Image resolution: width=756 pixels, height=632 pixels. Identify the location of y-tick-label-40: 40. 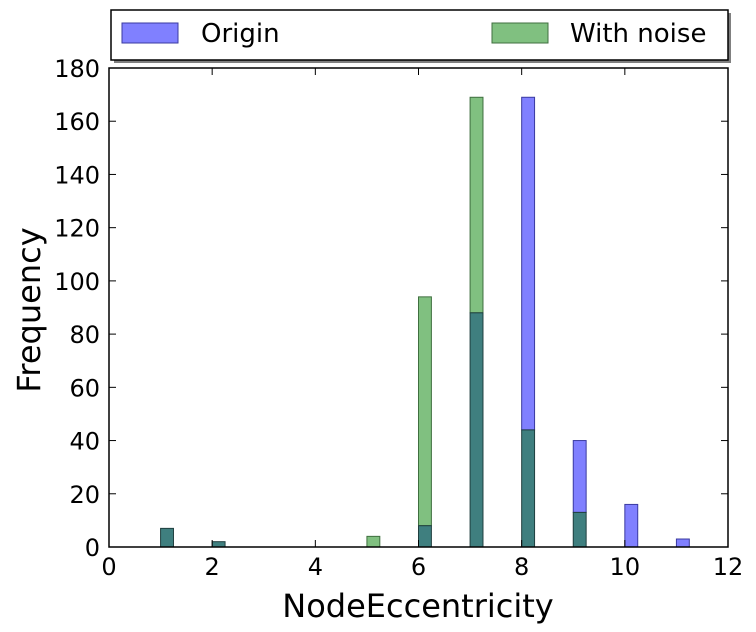
(84, 442).